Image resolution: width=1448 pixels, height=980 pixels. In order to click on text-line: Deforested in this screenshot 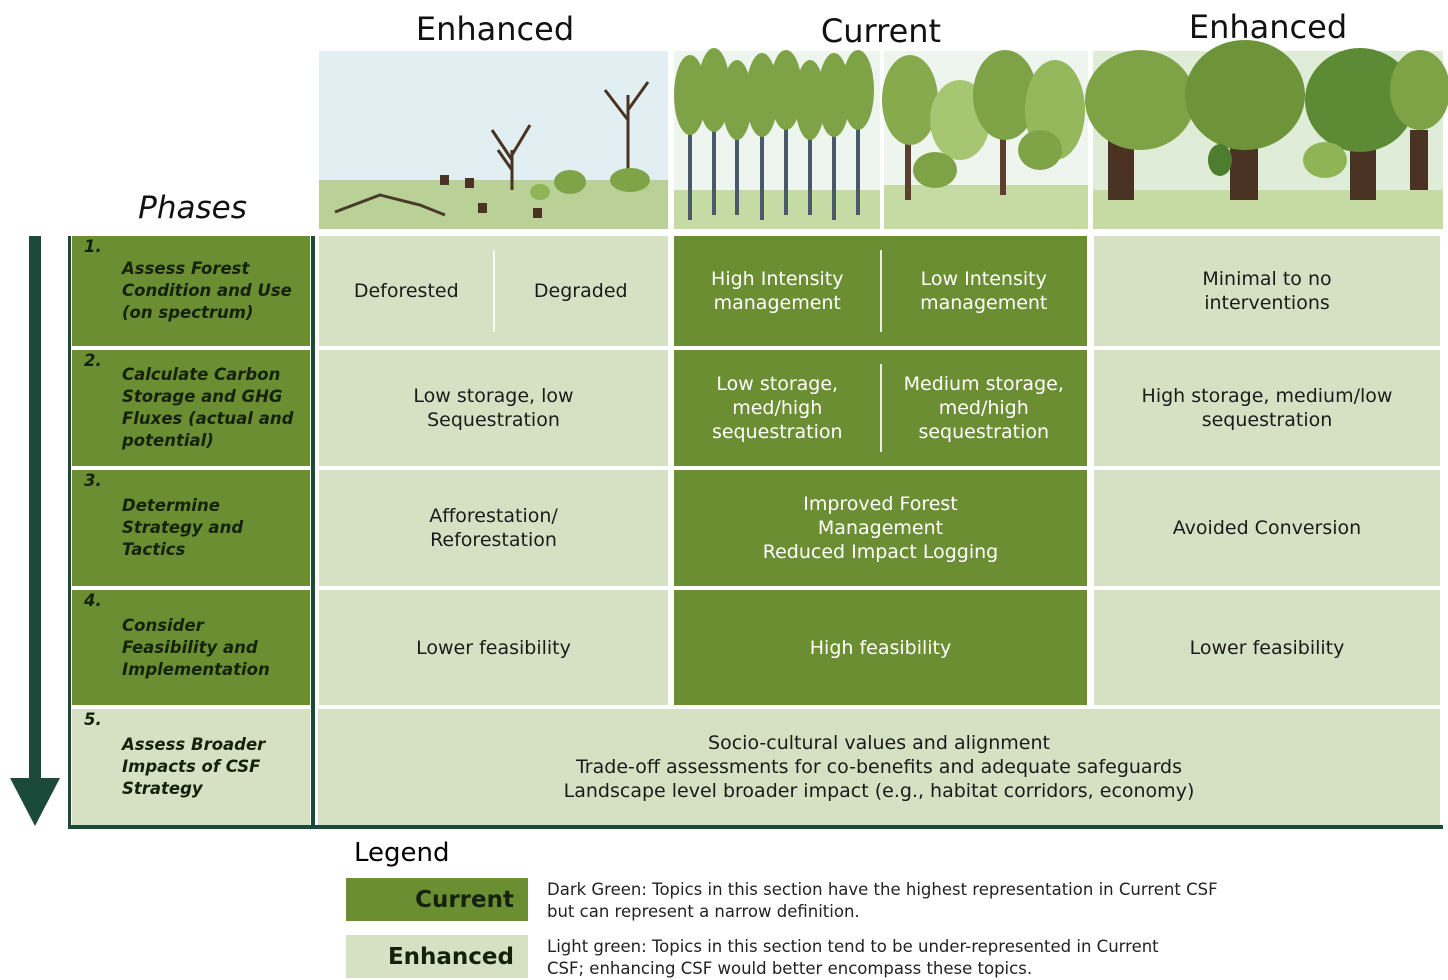, I will do `click(406, 291)`.